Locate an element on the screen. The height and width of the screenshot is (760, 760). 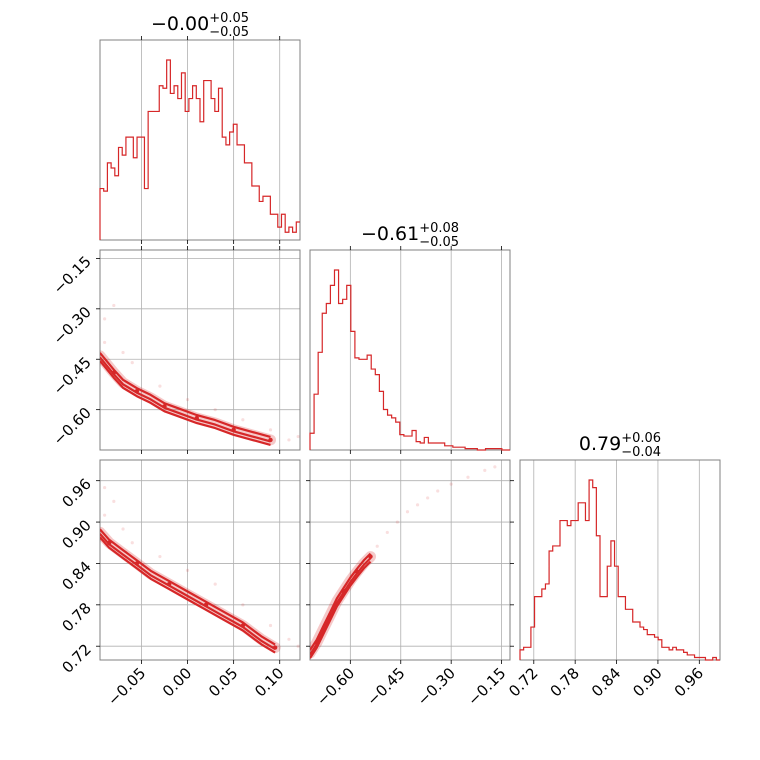
y-tick-label: 0.96 is located at coordinates (76, 493).